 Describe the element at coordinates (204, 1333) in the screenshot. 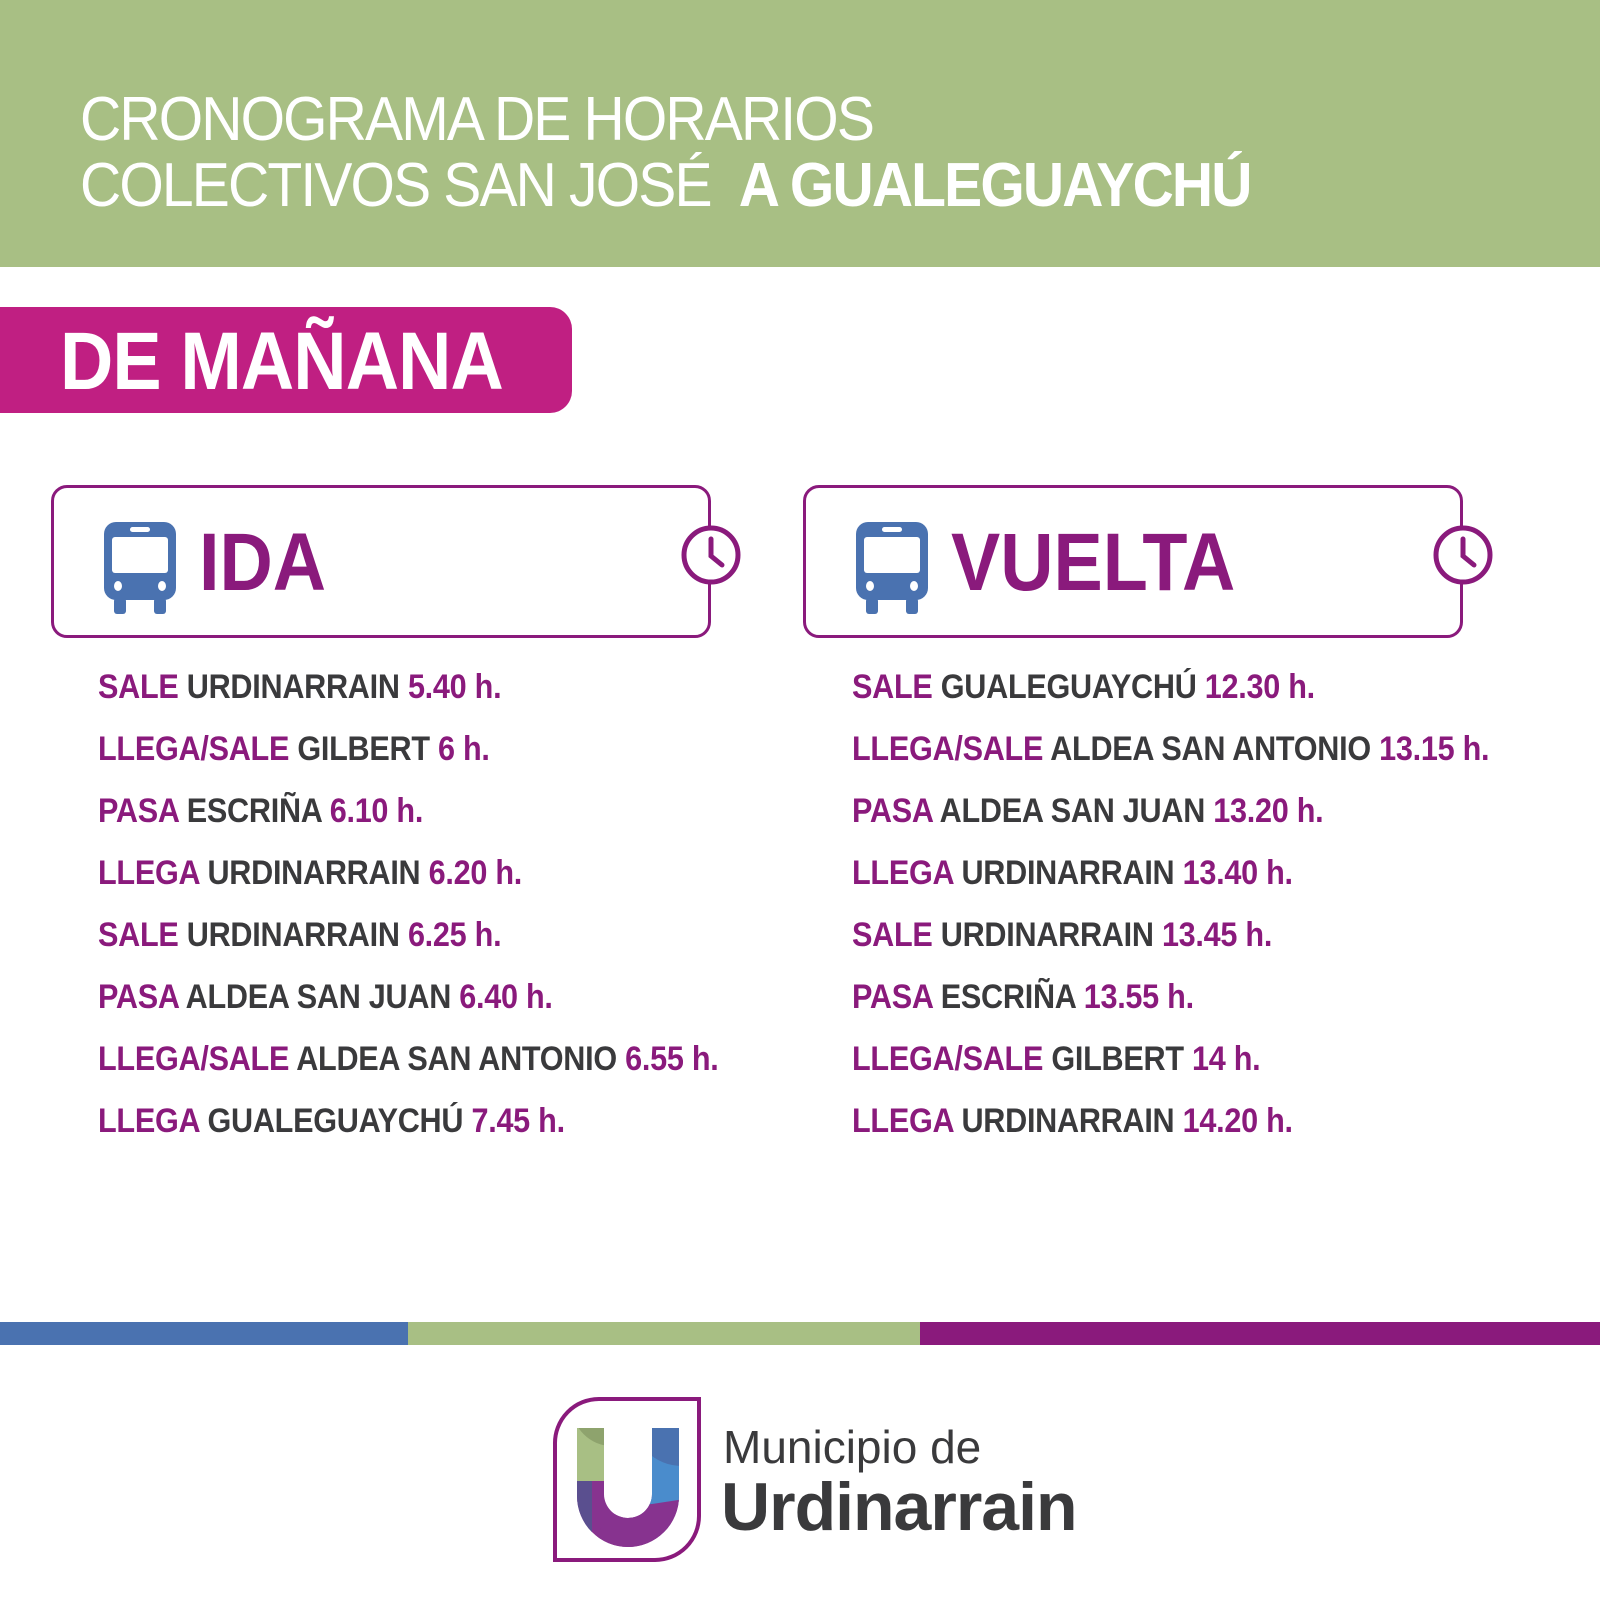

I see `divider-blue` at that location.